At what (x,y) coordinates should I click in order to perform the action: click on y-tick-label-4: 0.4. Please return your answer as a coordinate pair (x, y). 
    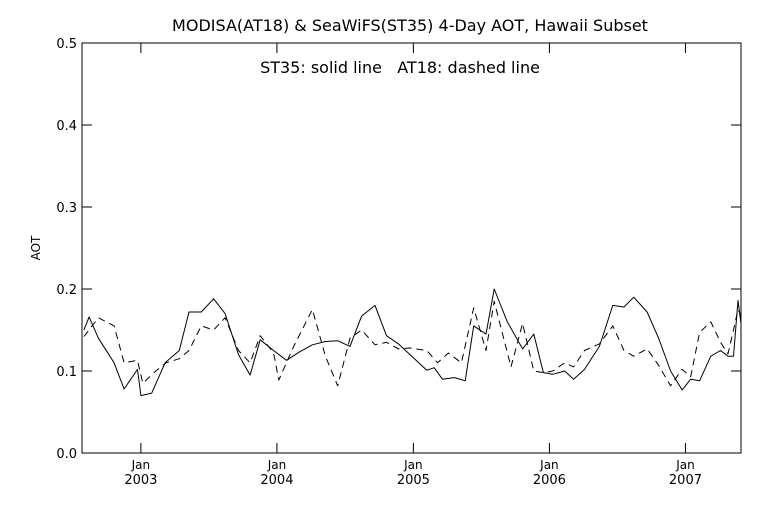
    Looking at the image, I should click on (66, 126).